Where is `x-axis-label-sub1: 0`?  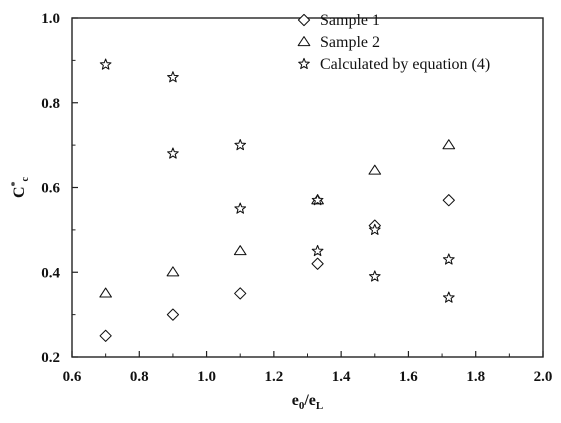
x-axis-label-sub1: 0 is located at coordinates (302, 406).